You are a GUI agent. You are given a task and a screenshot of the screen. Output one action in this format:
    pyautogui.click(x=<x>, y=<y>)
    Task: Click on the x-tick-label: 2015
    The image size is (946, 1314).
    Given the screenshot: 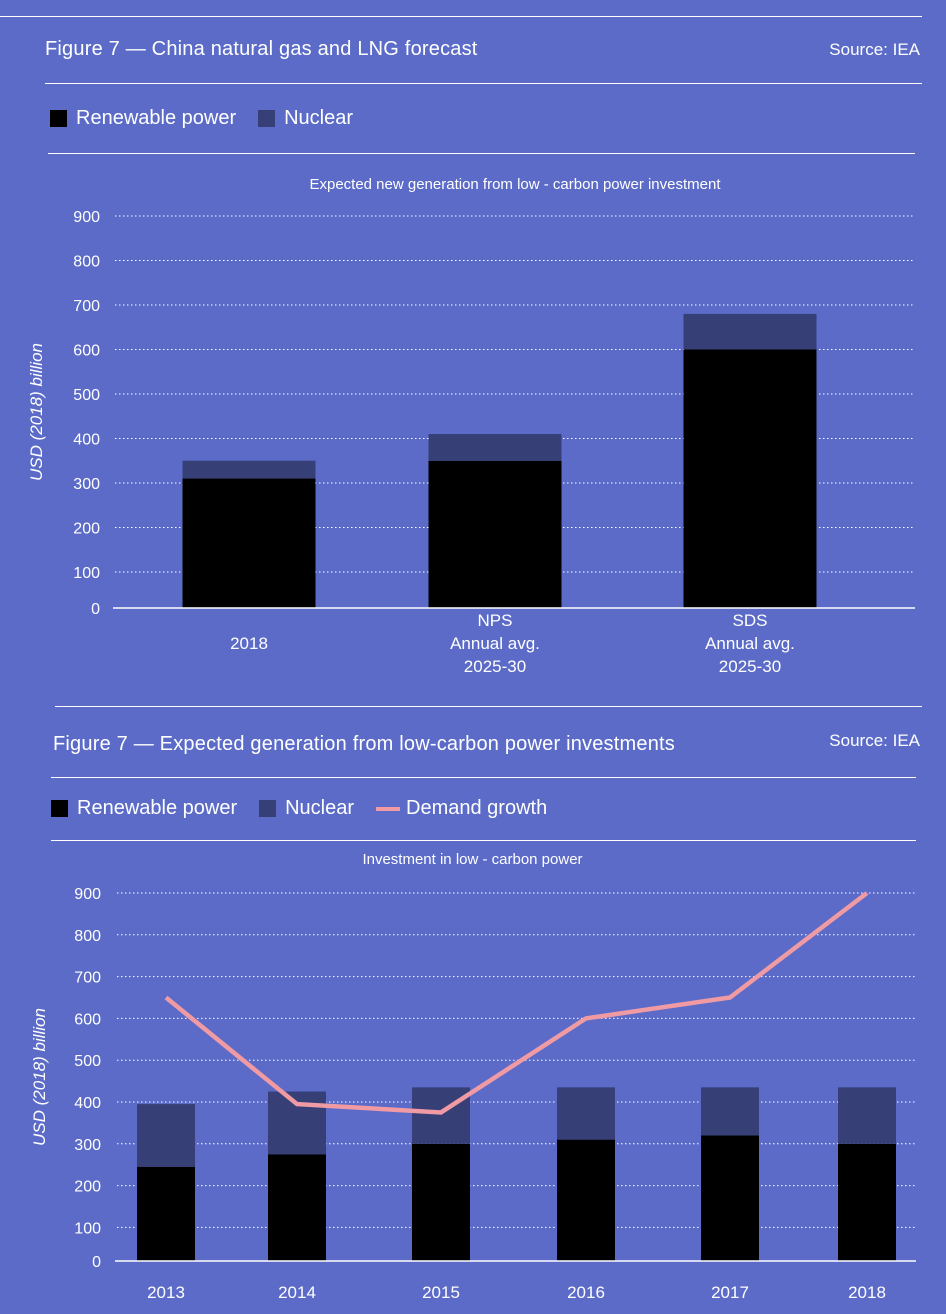 What is the action you would take?
    pyautogui.click(x=441, y=1292)
    